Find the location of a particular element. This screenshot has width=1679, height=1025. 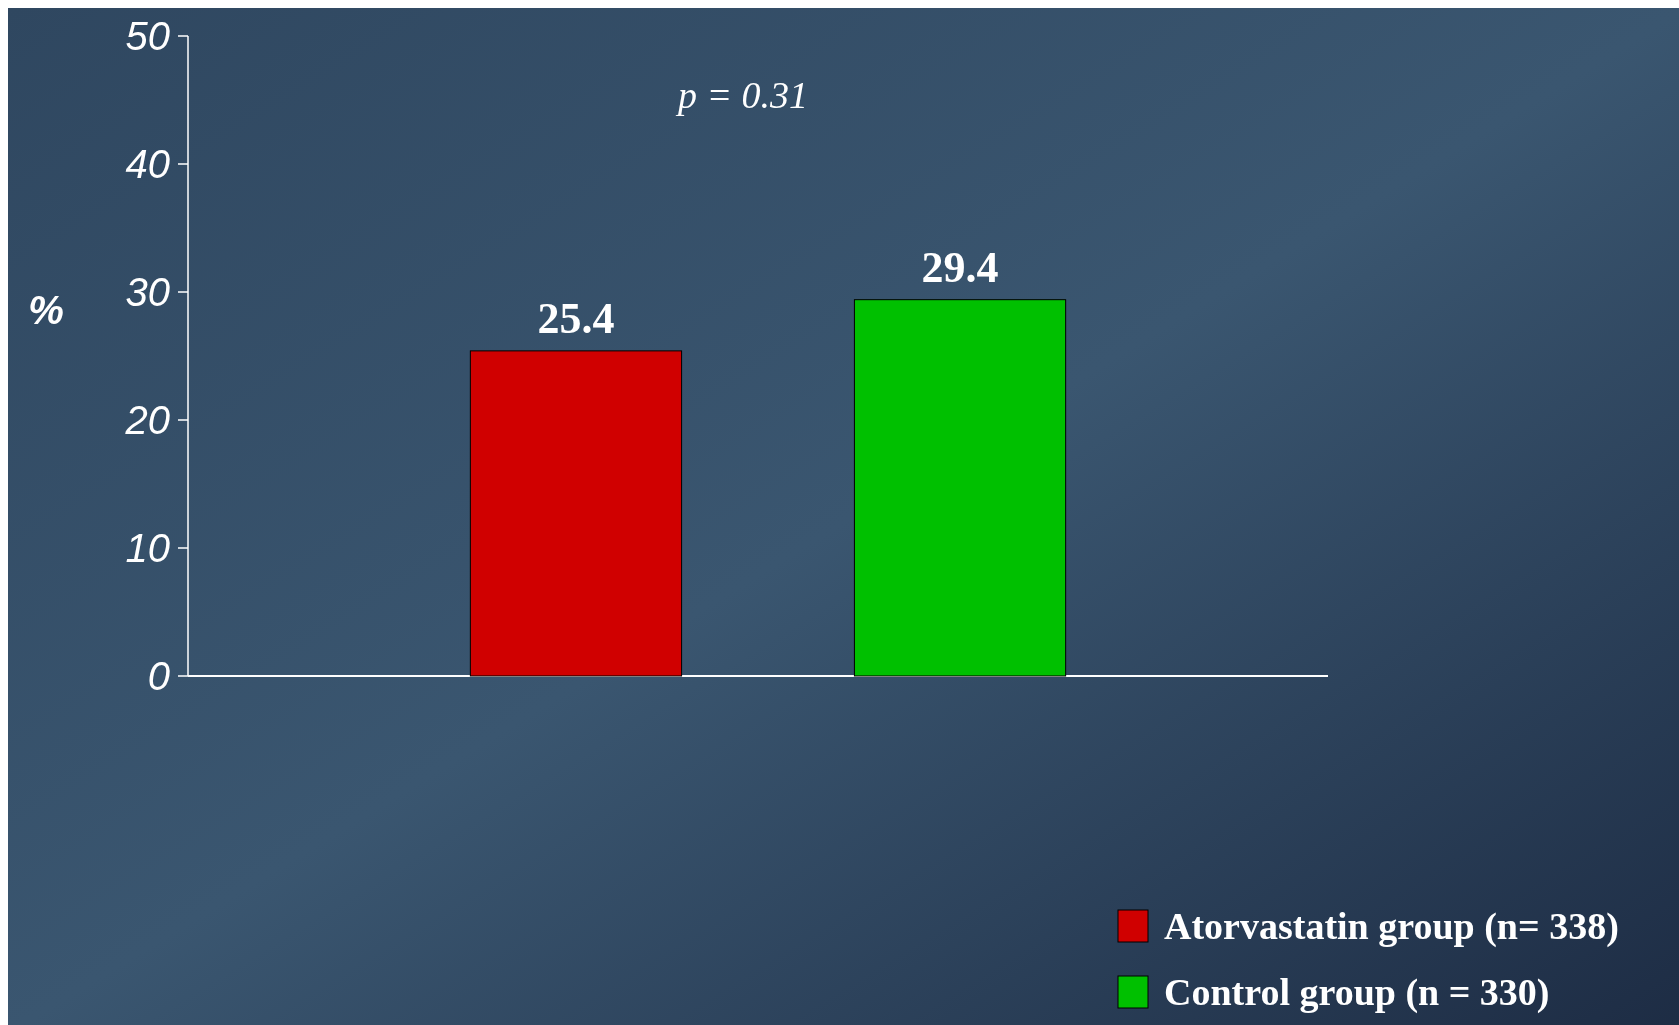

y-axis-title: % is located at coordinates (46, 310).